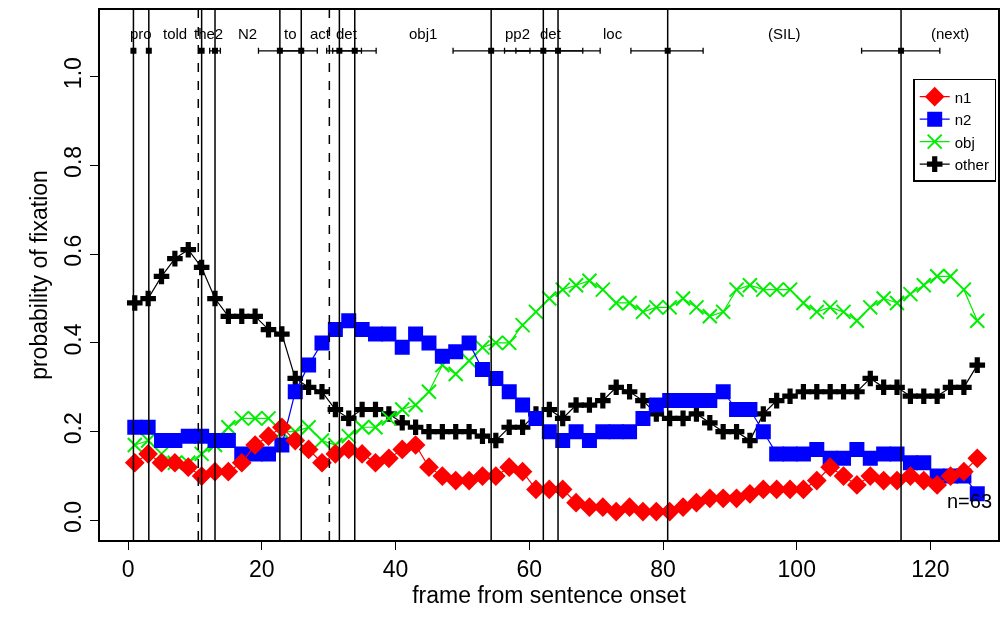  What do you see at coordinates (549, 595) in the screenshot?
I see `x-axis-title: frame from sentence onset` at bounding box center [549, 595].